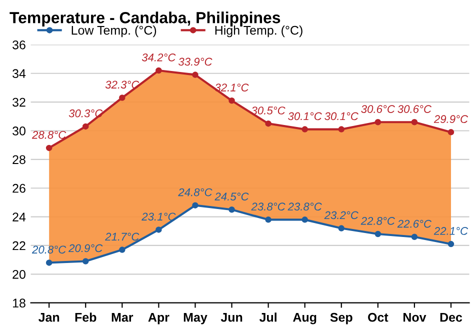 The height and width of the screenshot is (331, 474). What do you see at coordinates (85, 248) in the screenshot?
I see `data-label: 20.9°C` at bounding box center [85, 248].